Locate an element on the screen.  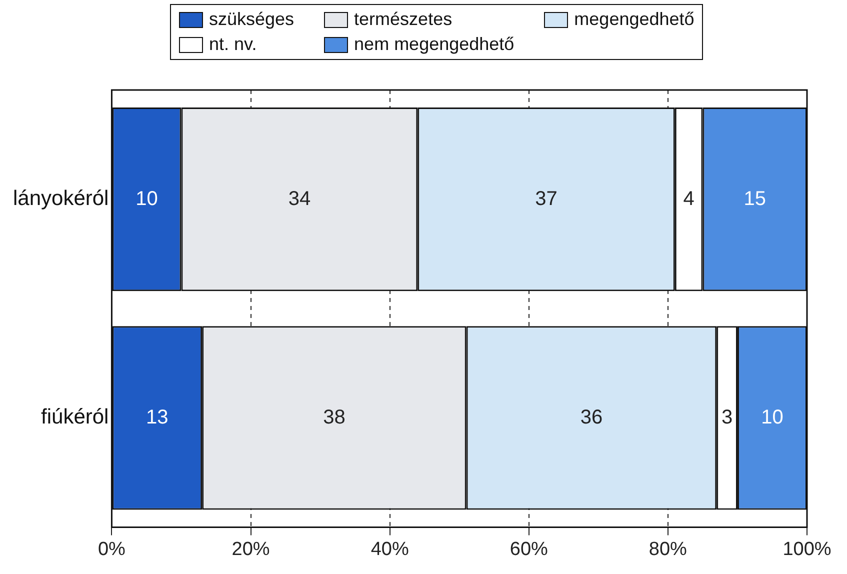
data-label: 34 is located at coordinates (299, 199).